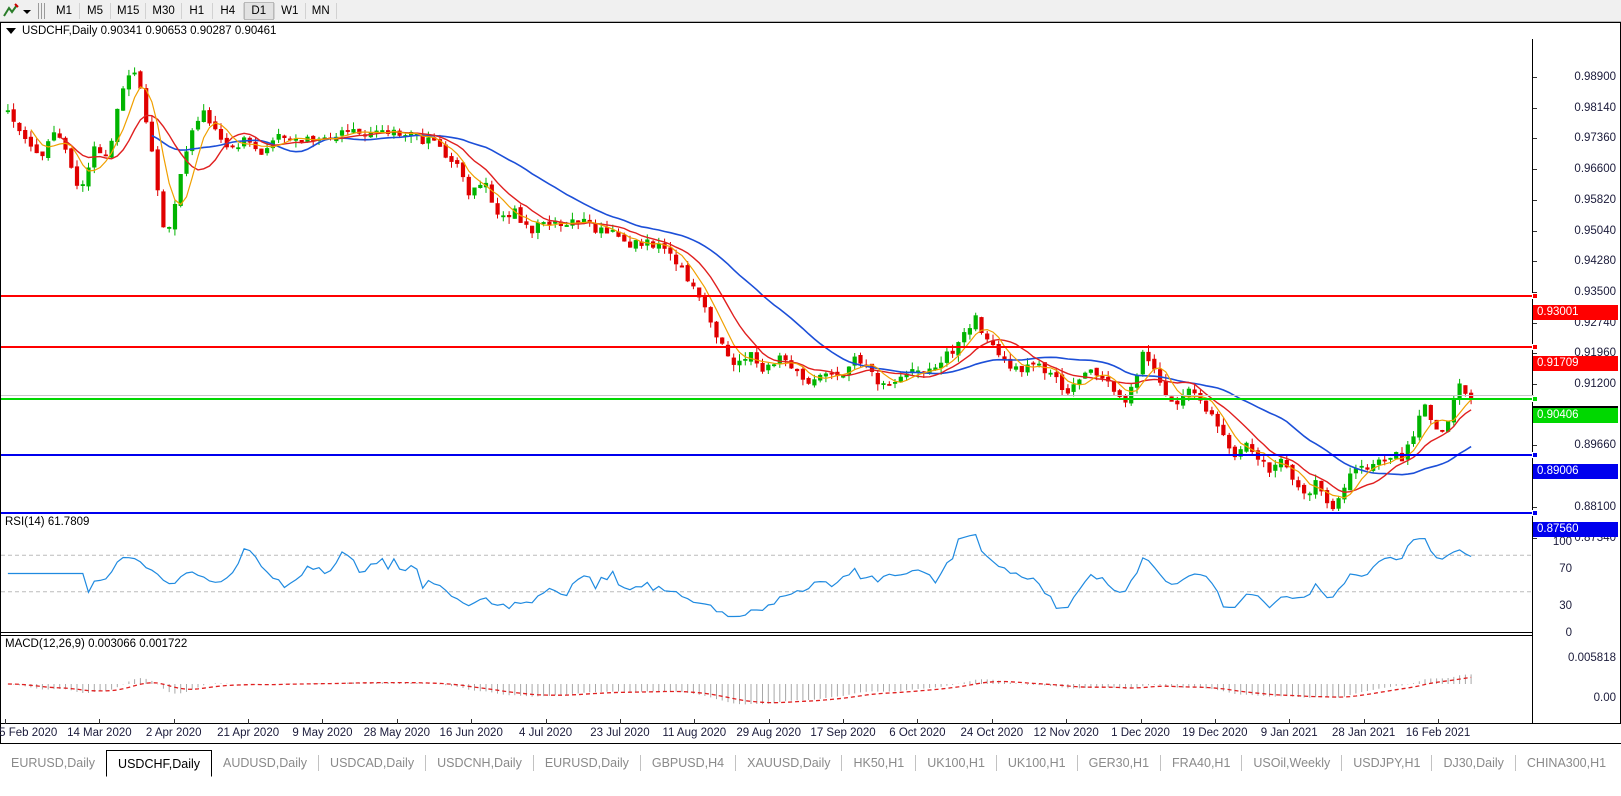  What do you see at coordinates (789, 763) in the screenshot?
I see `chart-tab-xauusd-daily: XAUUSD,Daily` at bounding box center [789, 763].